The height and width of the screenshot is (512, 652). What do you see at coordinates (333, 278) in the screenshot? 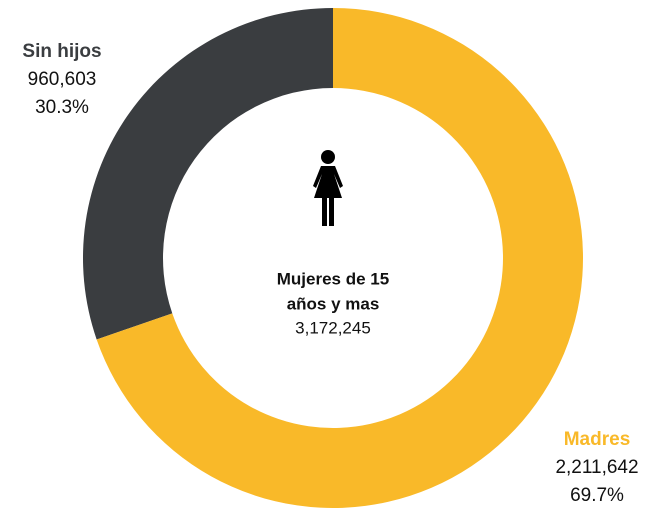
I see `center-title: Mujeres de 15` at bounding box center [333, 278].